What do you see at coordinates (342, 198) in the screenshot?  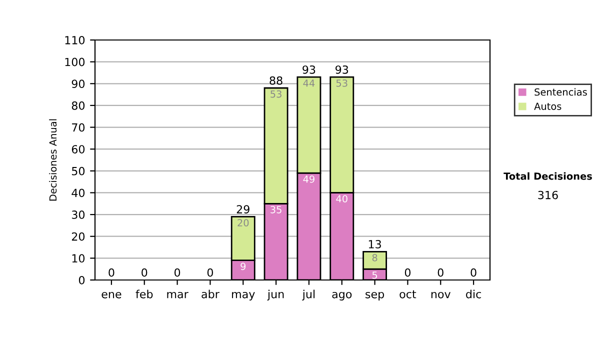 I see `data-label: 40` at bounding box center [342, 198].